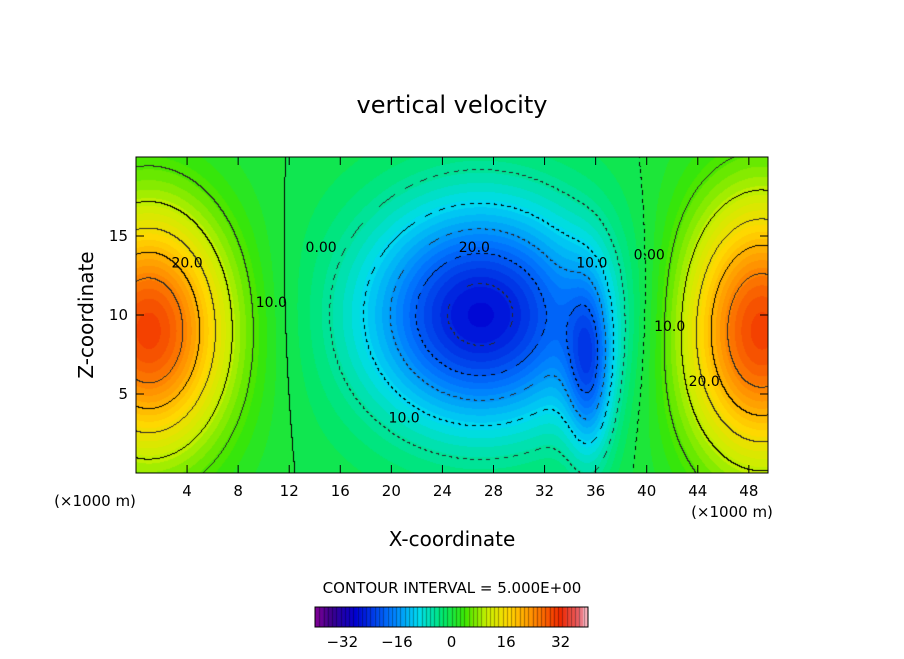 The height and width of the screenshot is (659, 904). I want to click on contour-interval-label: CONTOUR INTERVAL = 5.000E+00, so click(452, 588).